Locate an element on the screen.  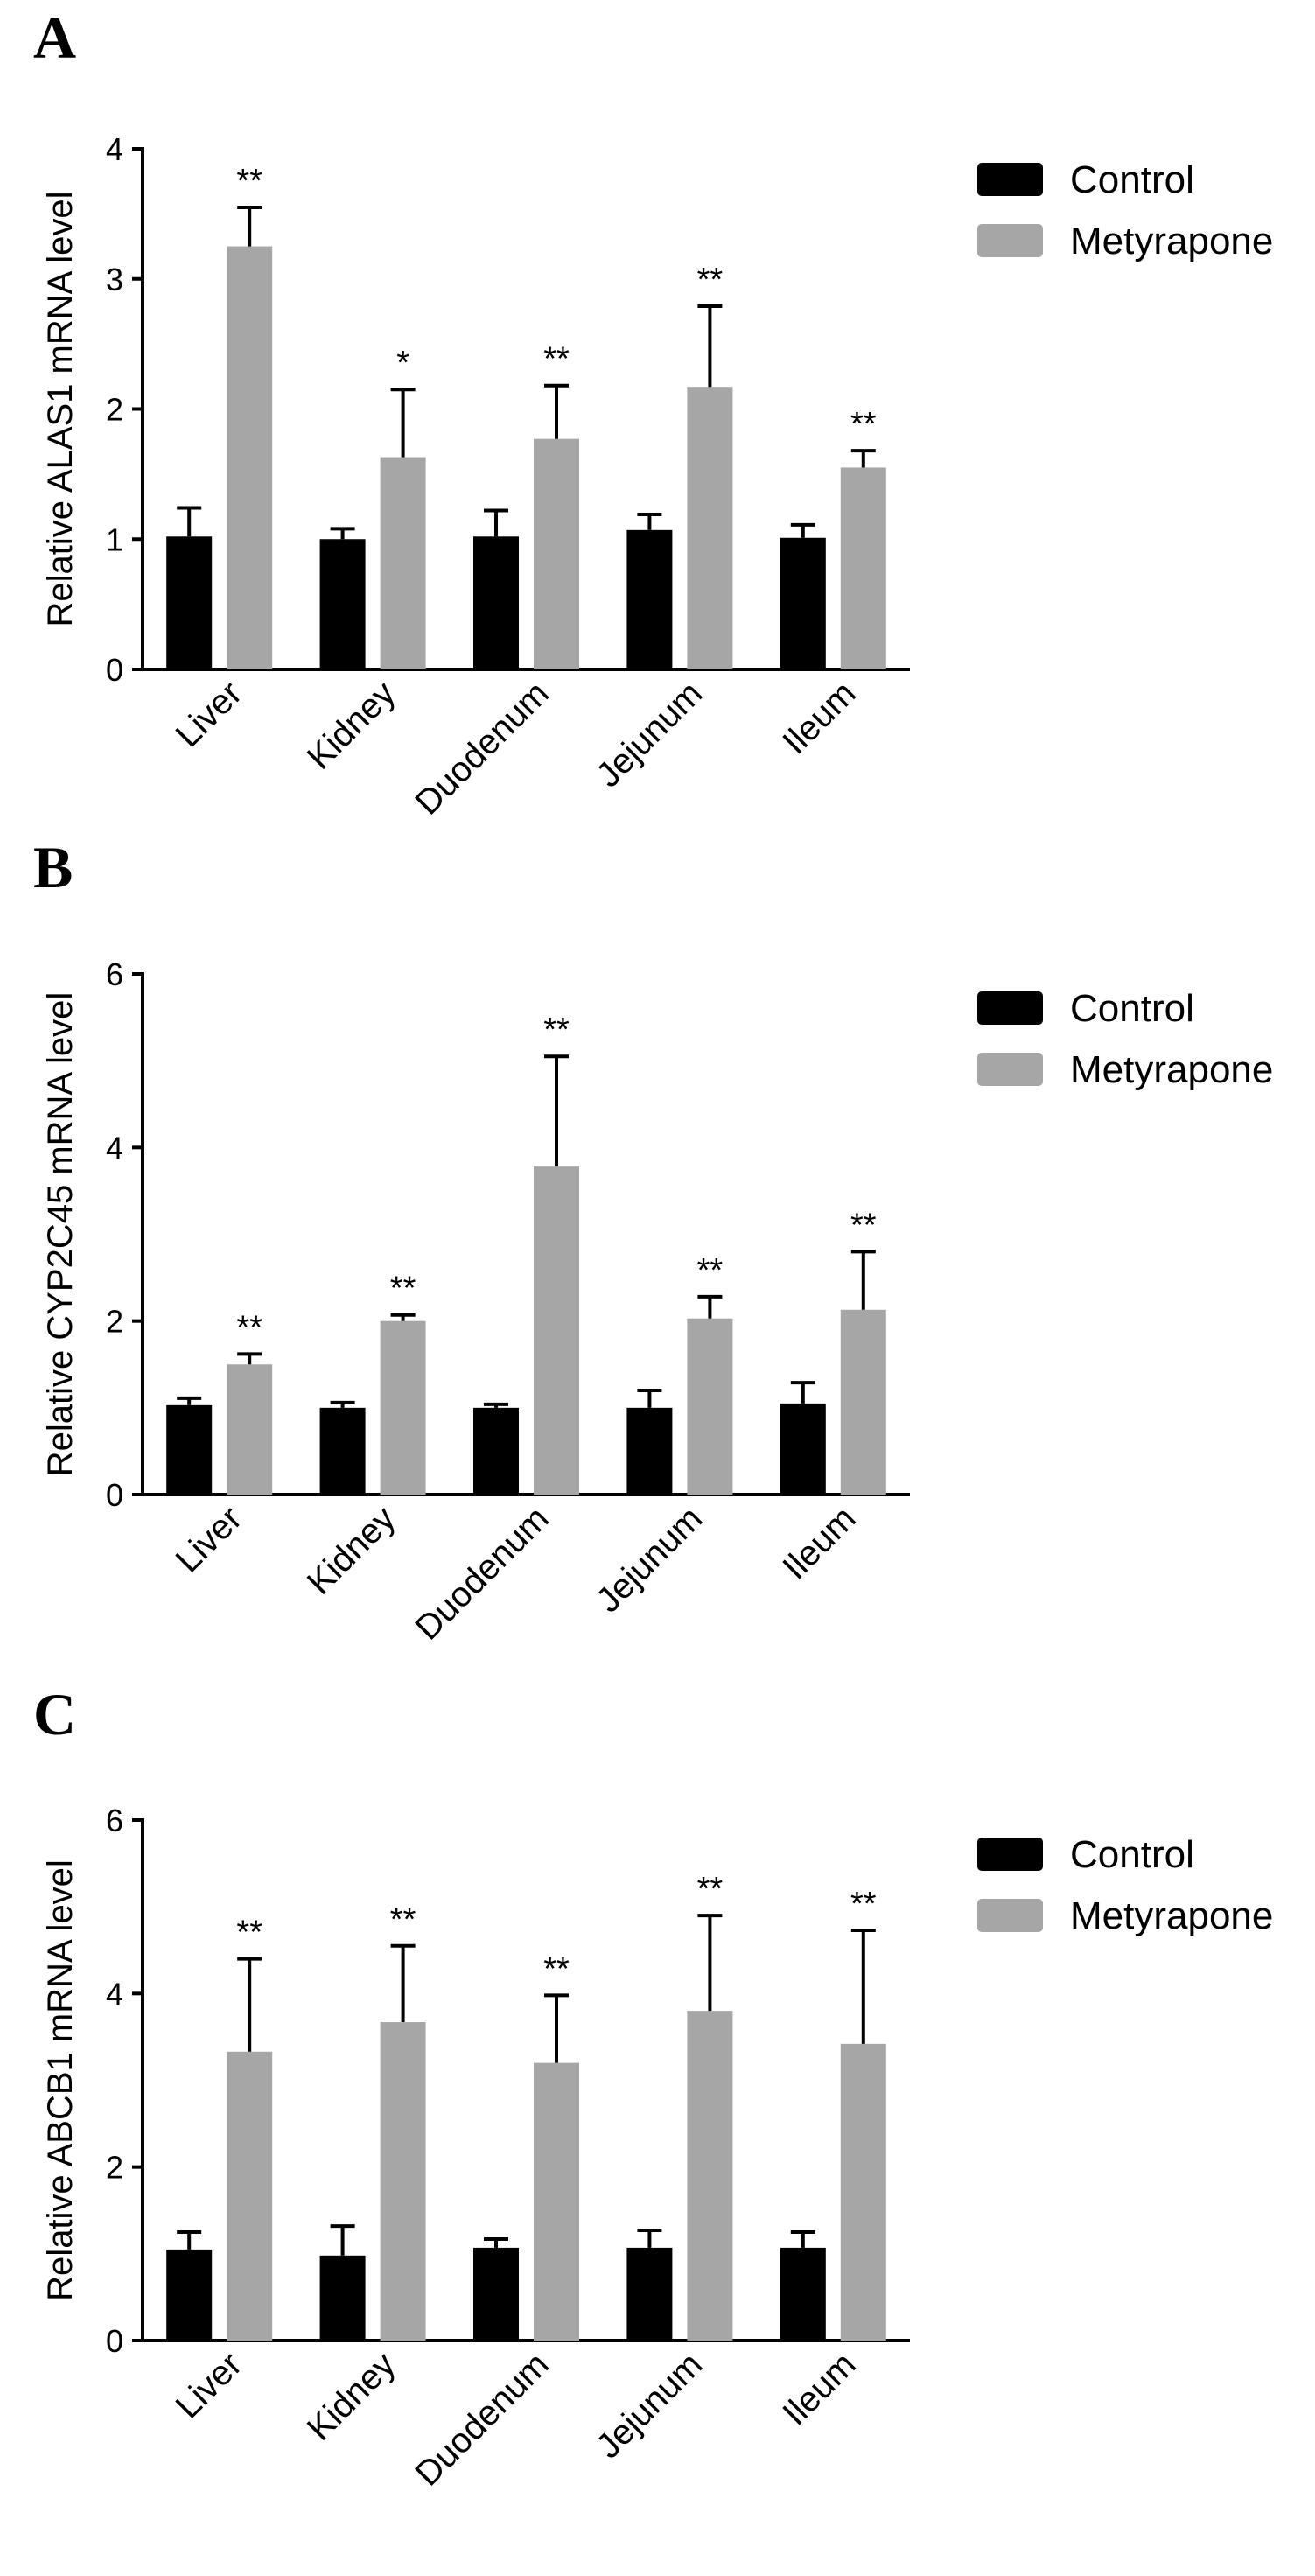
y-tick-label: 1 is located at coordinates (115, 539).